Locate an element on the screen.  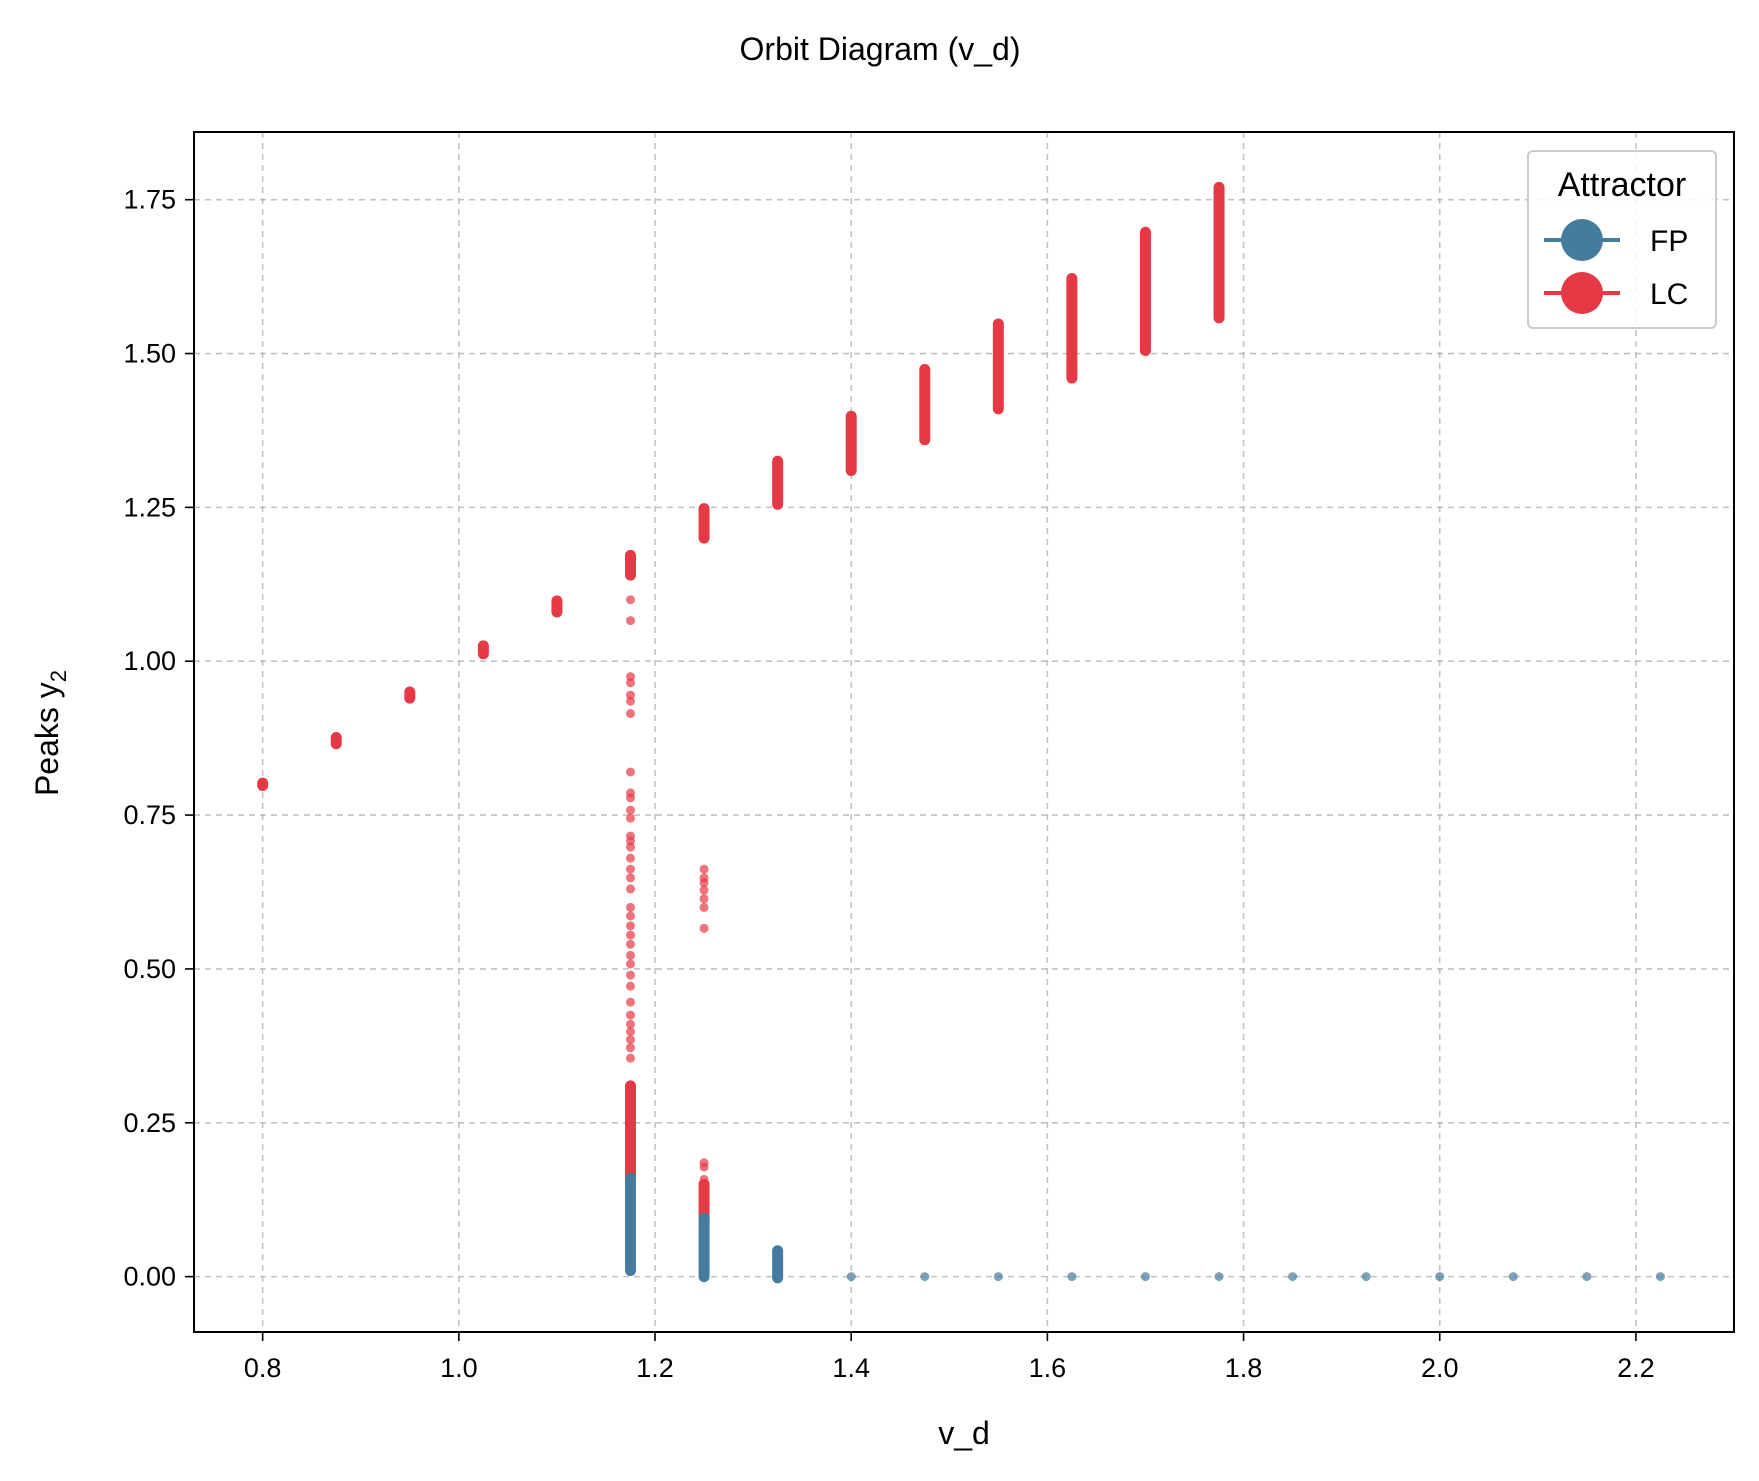
legend: Attractor FP LC is located at coordinates (1622, 239).